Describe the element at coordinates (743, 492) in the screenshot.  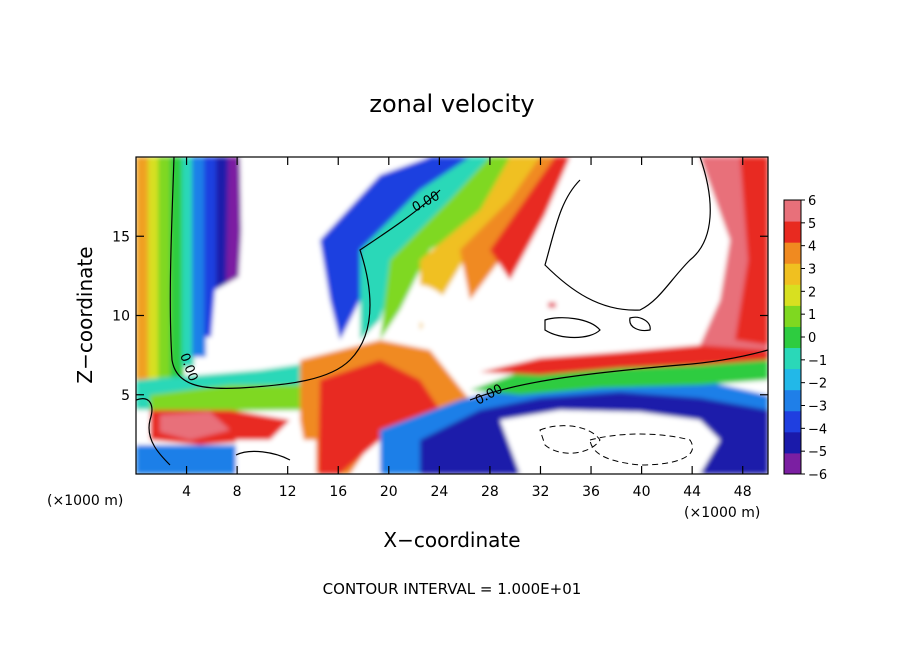
I see `x-tick-label: 48` at that location.